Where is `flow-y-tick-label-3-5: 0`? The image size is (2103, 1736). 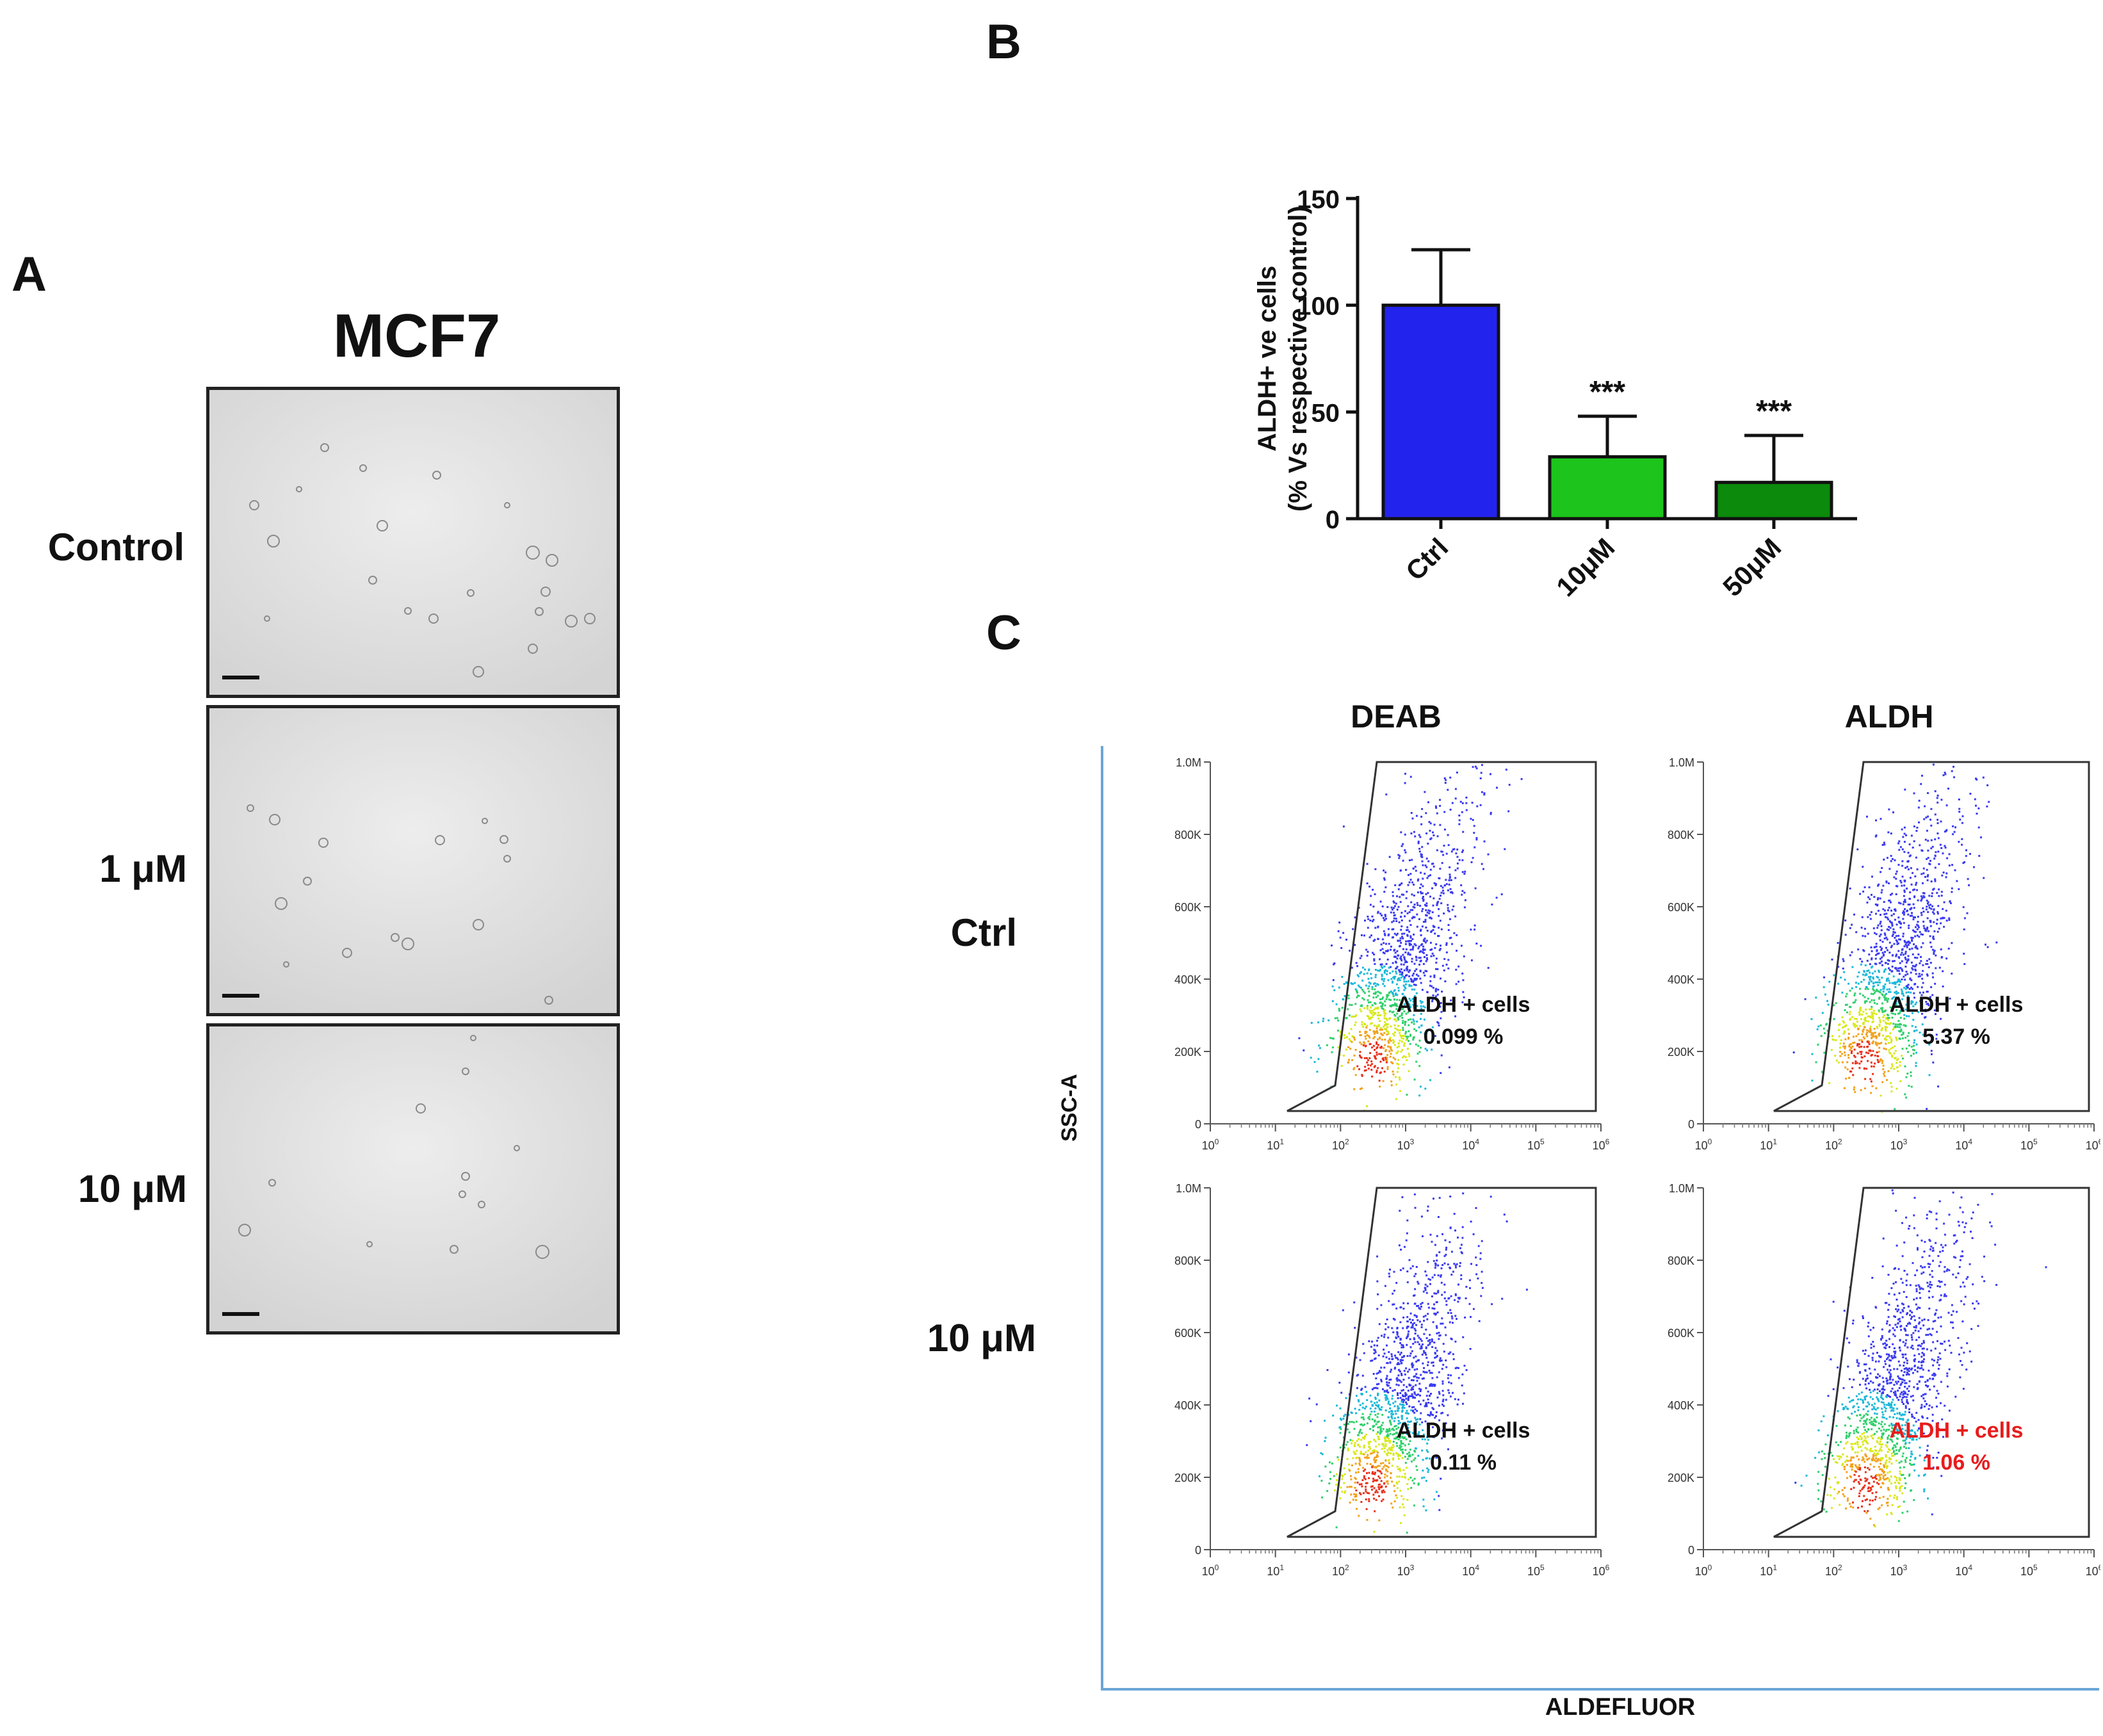
flow-y-tick-label-3-5: 0 is located at coordinates (1691, 1550).